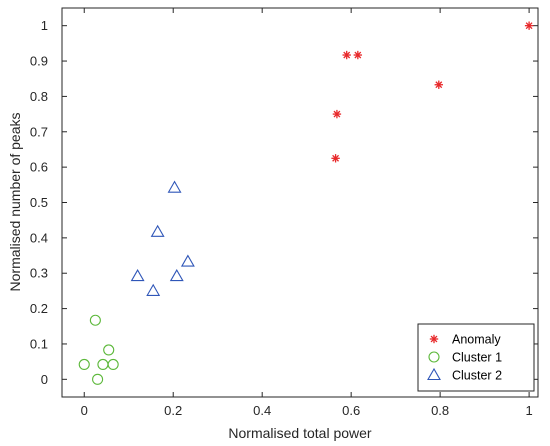 Image resolution: width=550 pixels, height=446 pixels. I want to click on y-tick-label: 0.3, so click(39, 273).